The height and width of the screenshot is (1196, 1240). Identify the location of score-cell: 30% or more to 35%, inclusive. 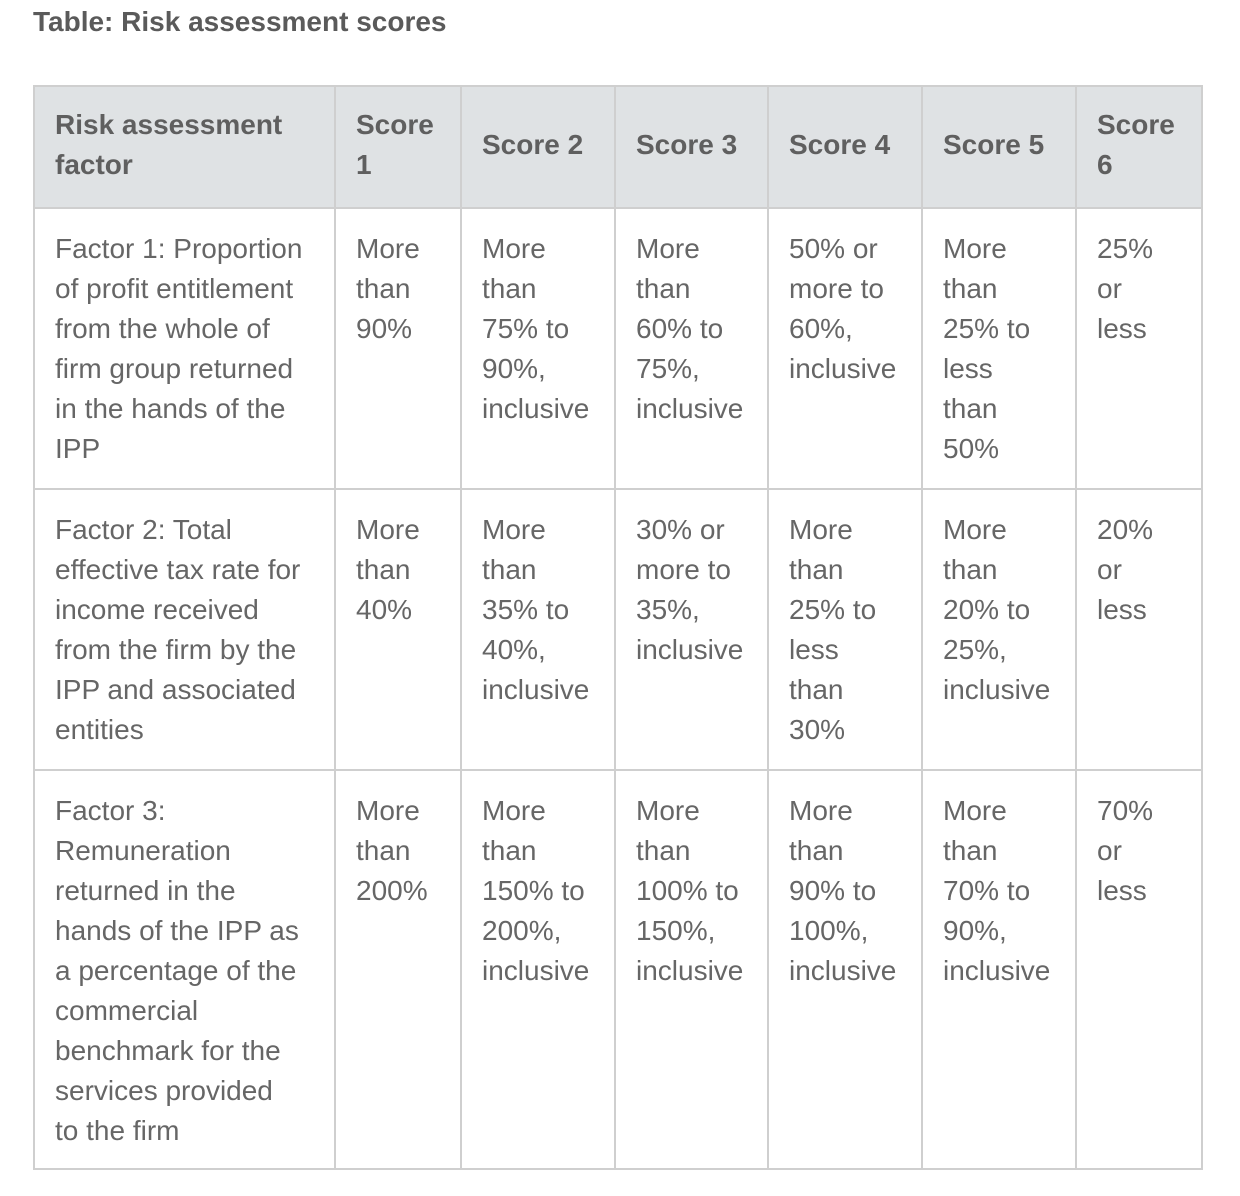
(691, 629).